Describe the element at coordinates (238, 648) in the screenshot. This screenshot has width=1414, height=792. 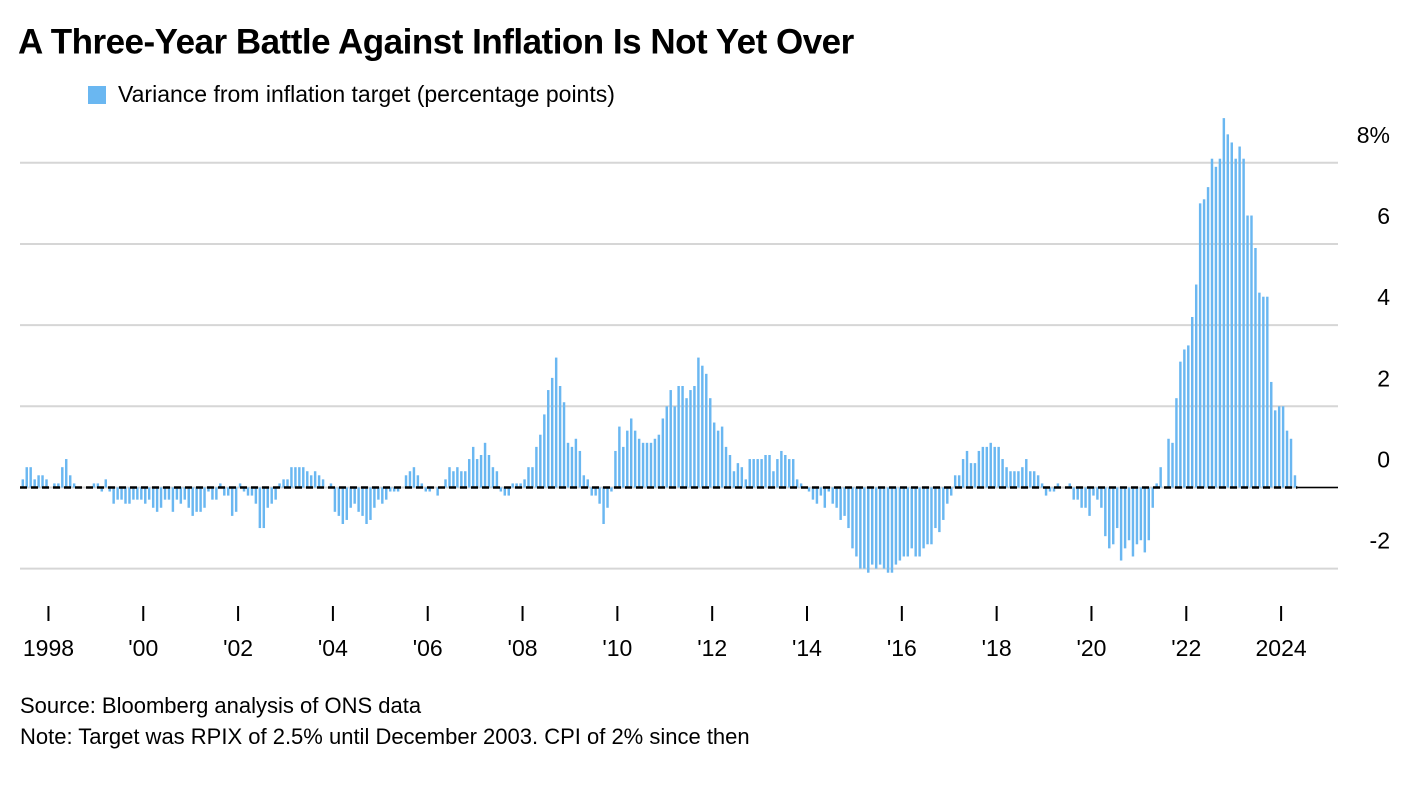
I see `x-tick-label: '02` at that location.